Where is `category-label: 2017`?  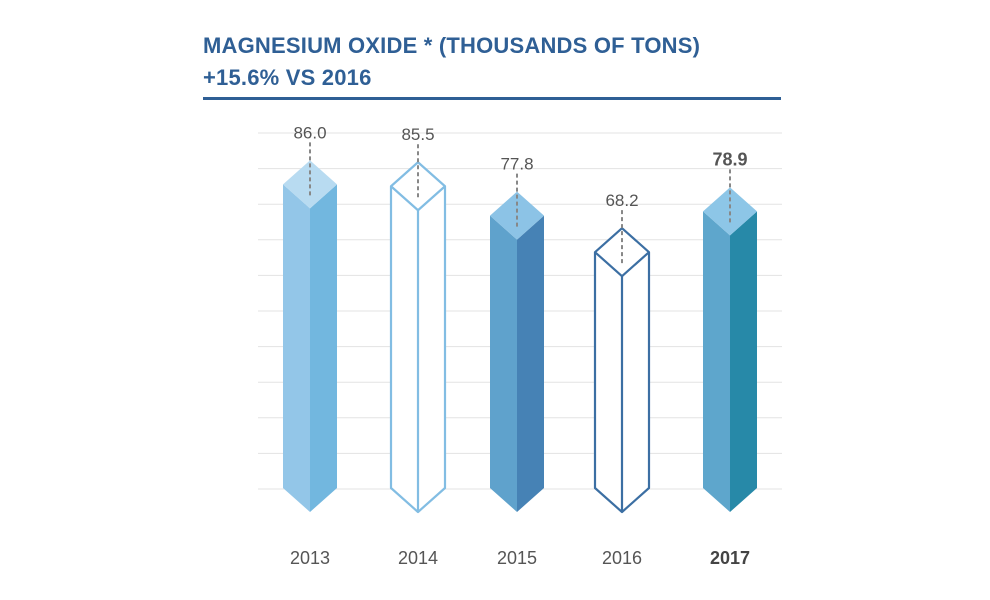 category-label: 2017 is located at coordinates (730, 558).